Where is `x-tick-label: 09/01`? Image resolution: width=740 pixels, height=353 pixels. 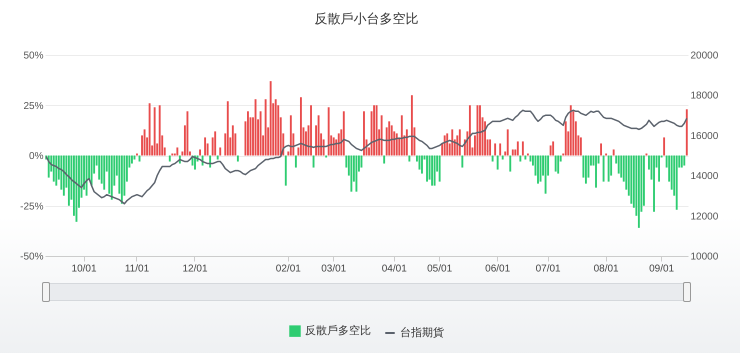
x-tick-label: 09/01 is located at coordinates (662, 269).